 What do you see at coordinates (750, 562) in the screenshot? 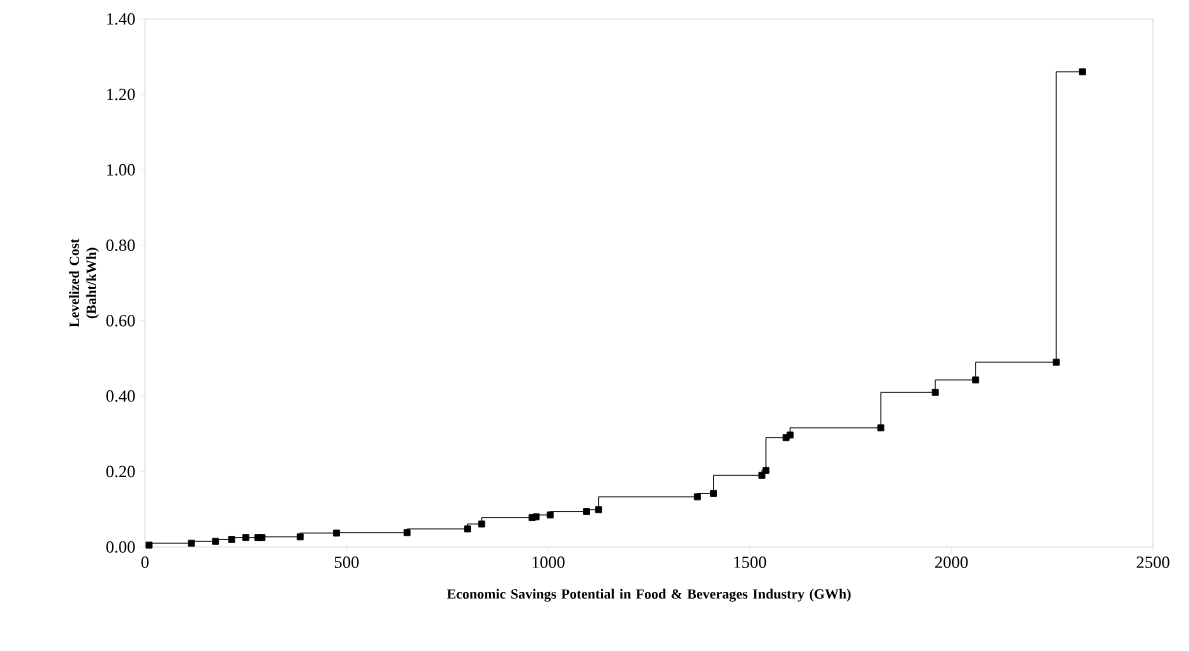
I see `x-tick-label: 1500` at bounding box center [750, 562].